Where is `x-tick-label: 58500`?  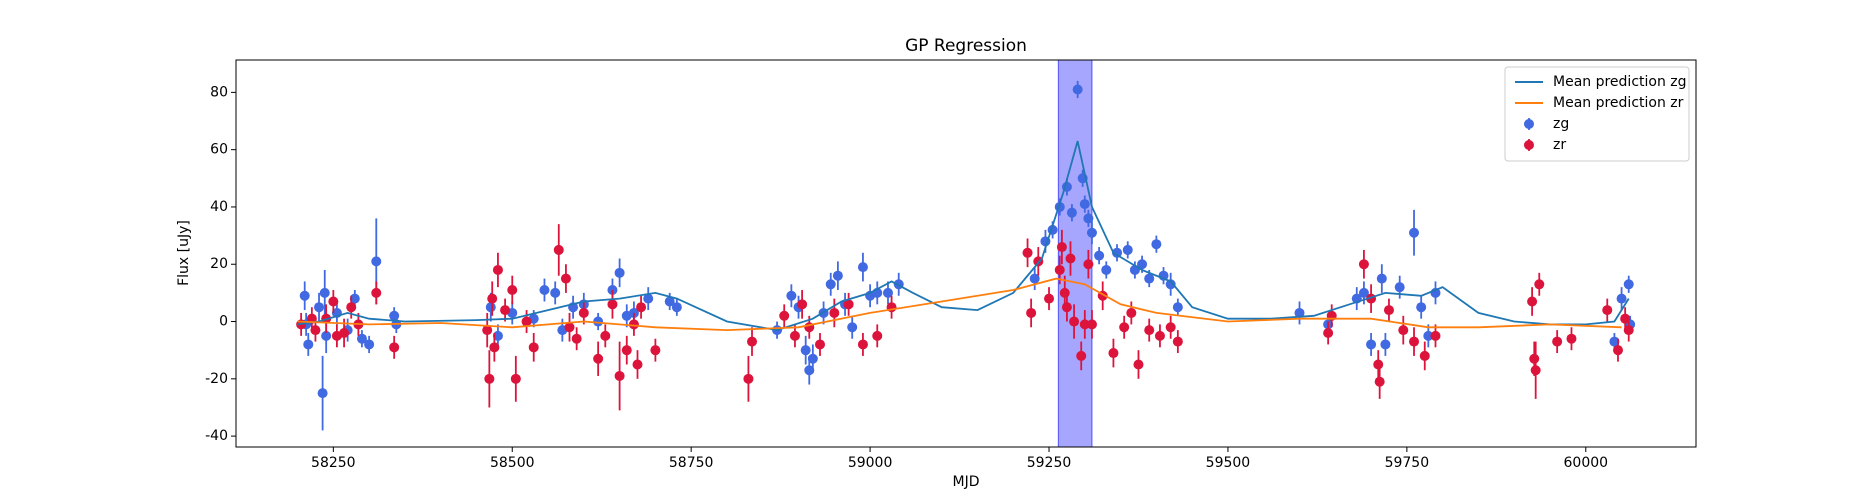
x-tick-label: 58500 is located at coordinates (512, 463).